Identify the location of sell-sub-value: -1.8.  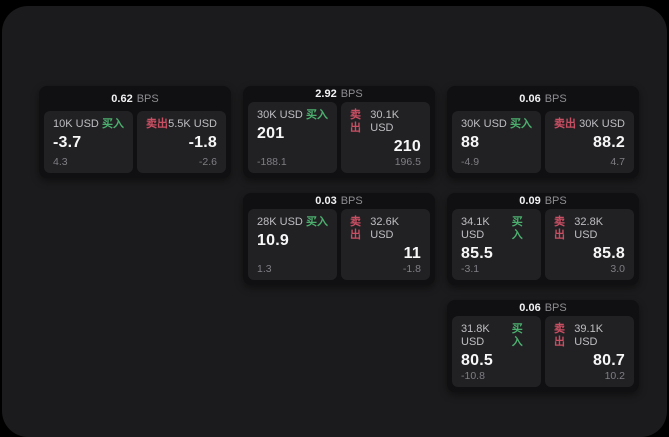
(411, 269).